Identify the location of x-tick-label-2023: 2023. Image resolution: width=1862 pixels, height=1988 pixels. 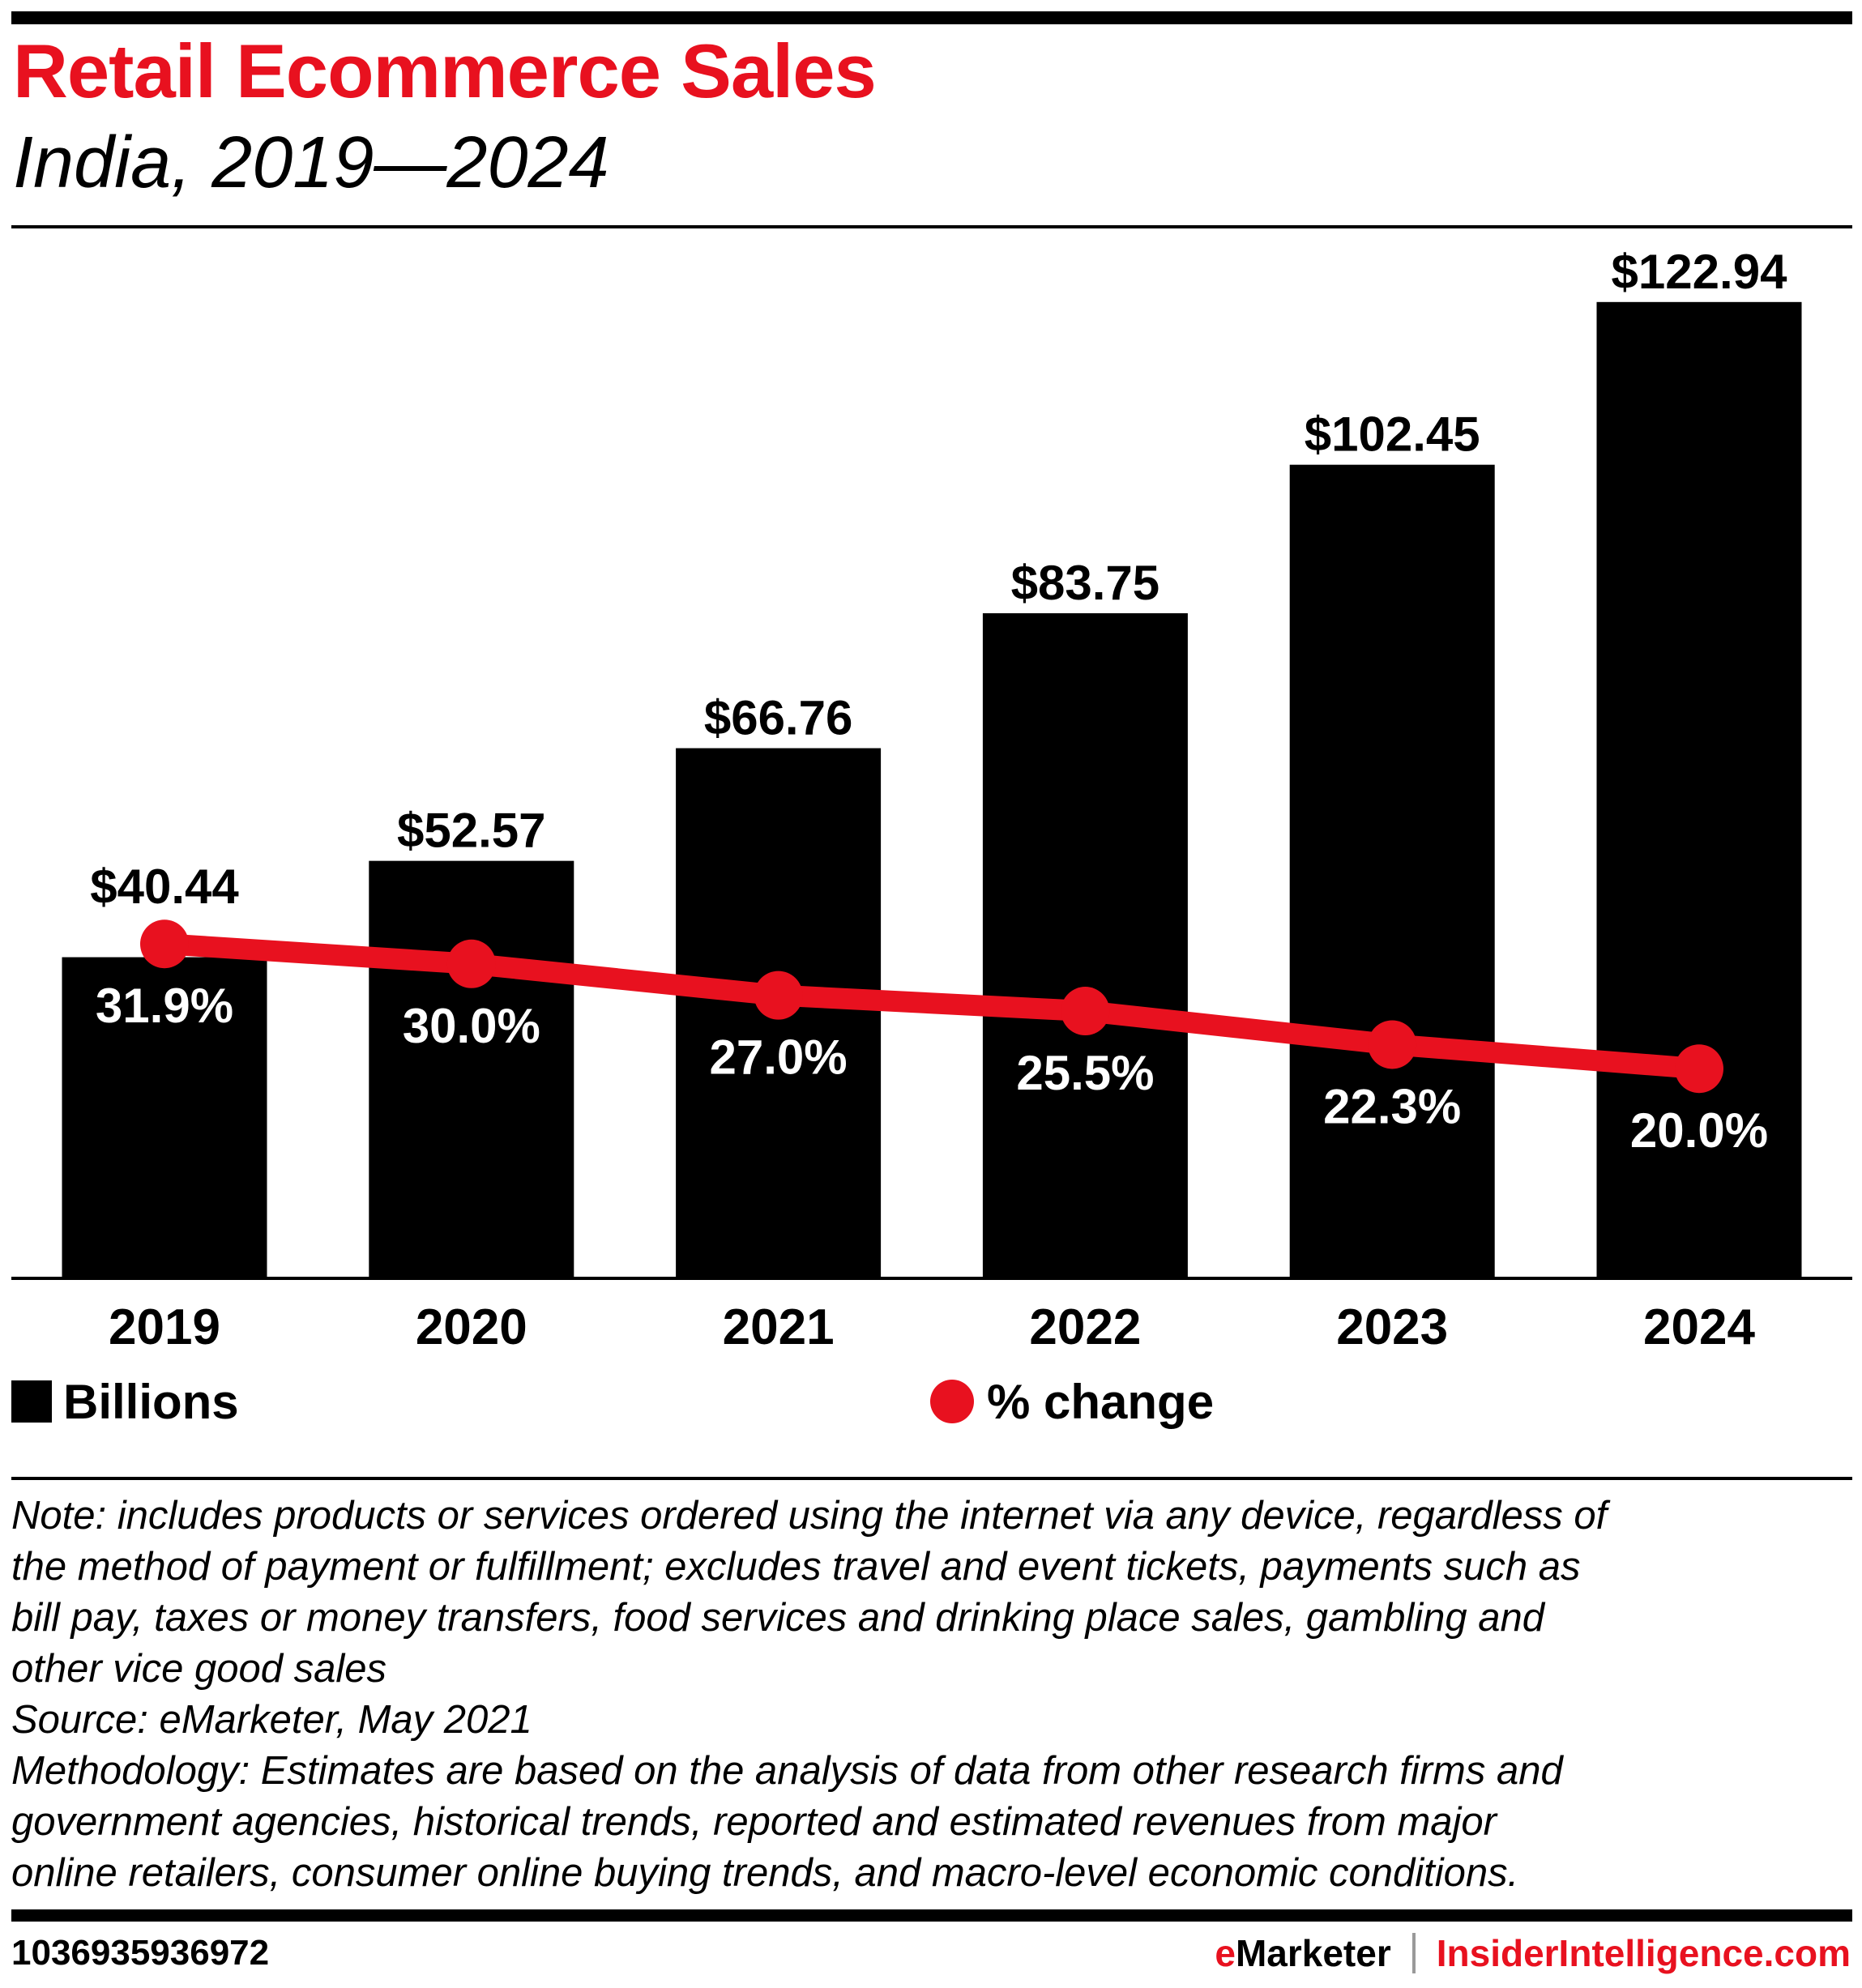
(1392, 1327).